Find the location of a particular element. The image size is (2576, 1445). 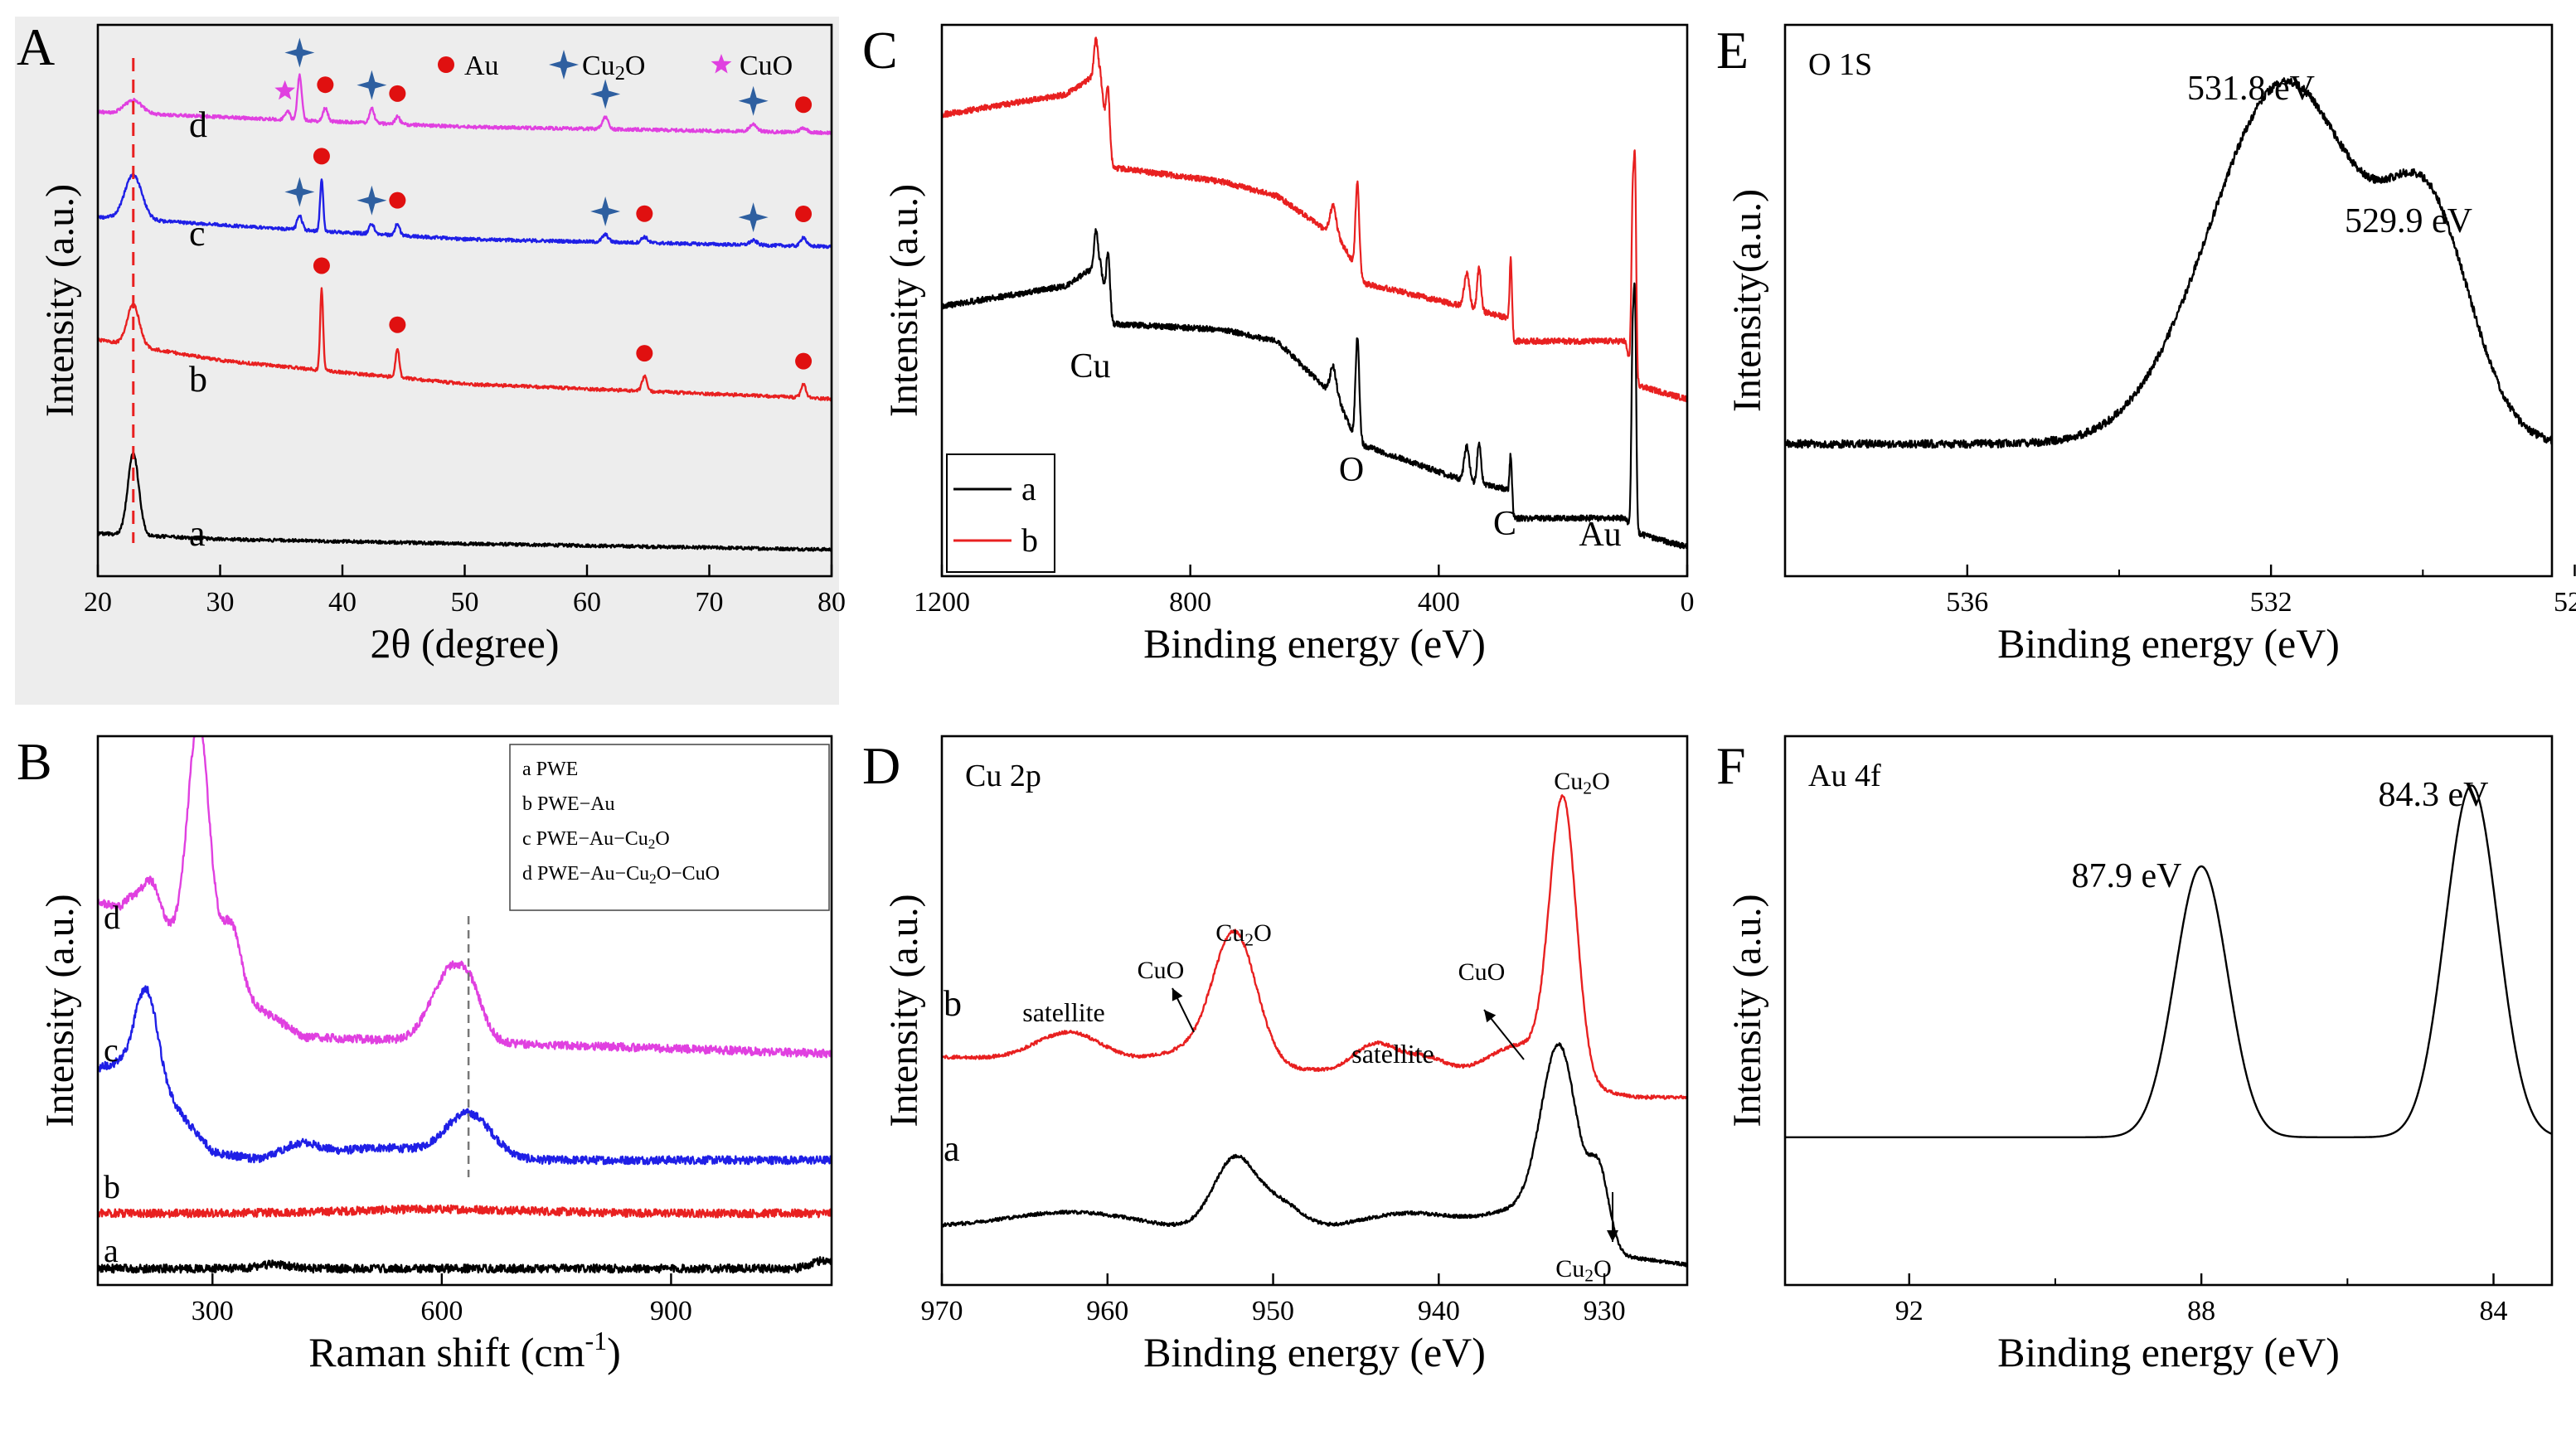

series-label-a: a is located at coordinates (111, 1251).